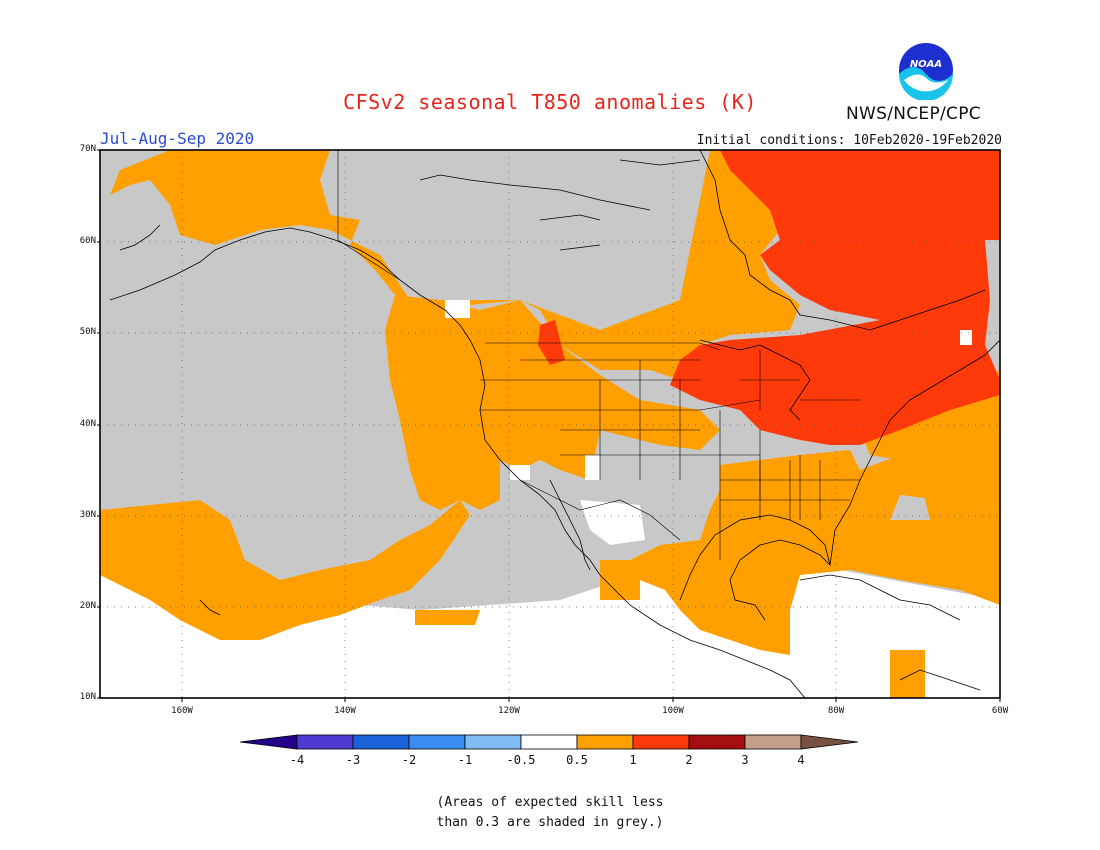  Describe the element at coordinates (769, 297) in the screenshot. I see `anomaly-1-2-region` at that location.